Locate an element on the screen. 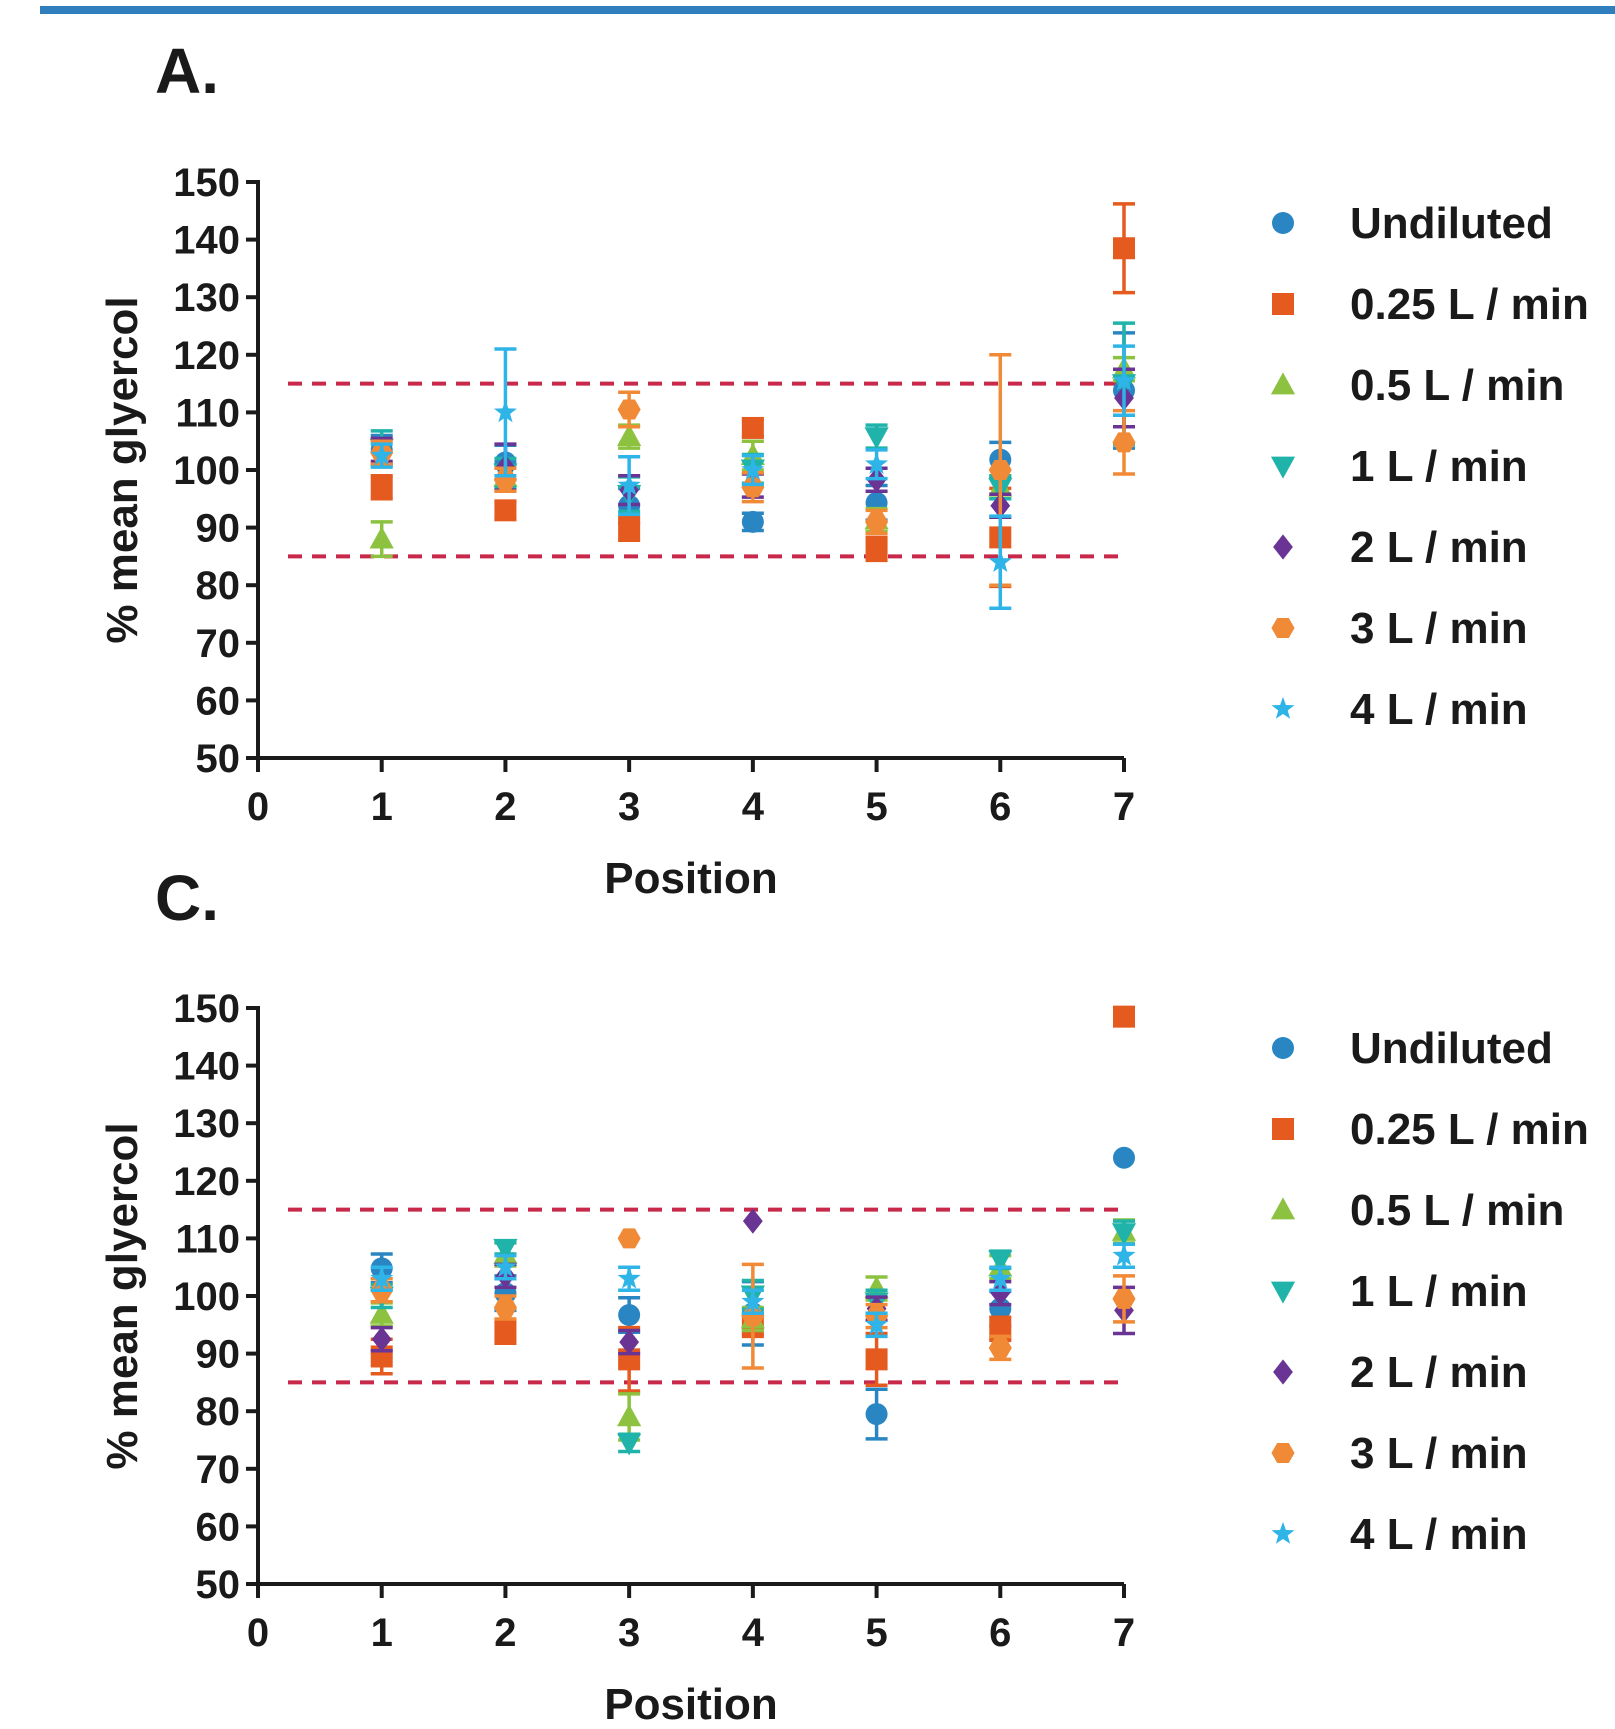  legend-label: 4 L / min is located at coordinates (1439, 709).